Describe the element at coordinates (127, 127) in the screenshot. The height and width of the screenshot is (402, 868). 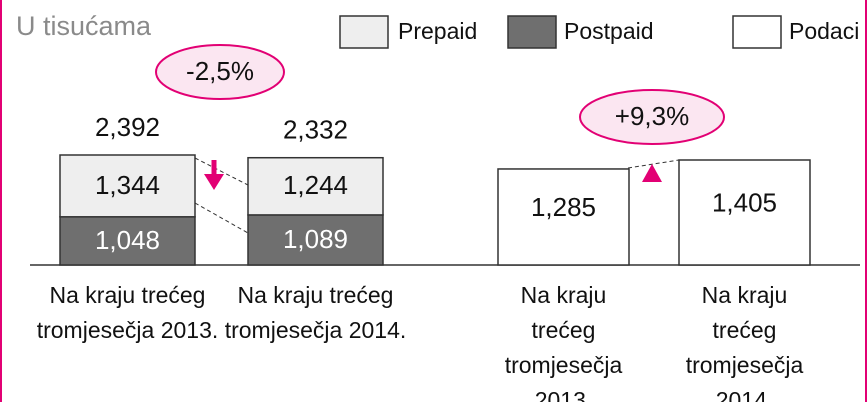
I see `total-label: 2,392` at that location.